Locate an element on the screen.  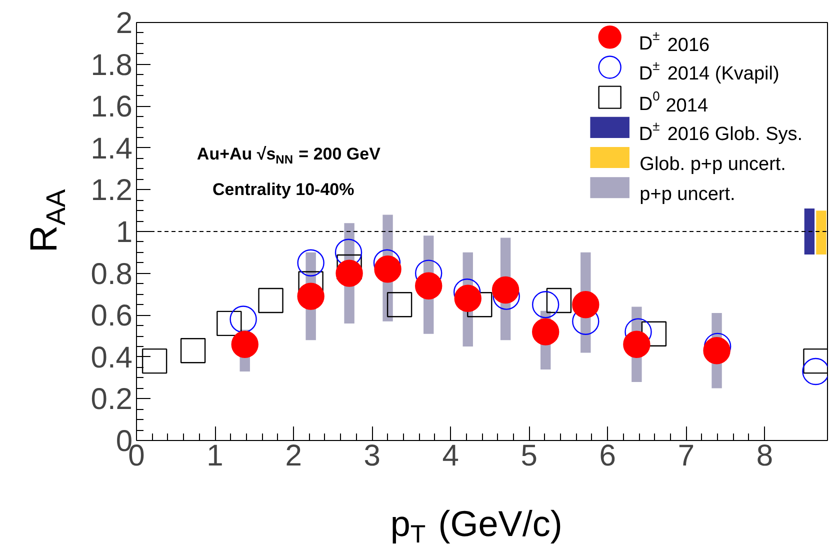
x-tick-label: 6 is located at coordinates (607, 456).